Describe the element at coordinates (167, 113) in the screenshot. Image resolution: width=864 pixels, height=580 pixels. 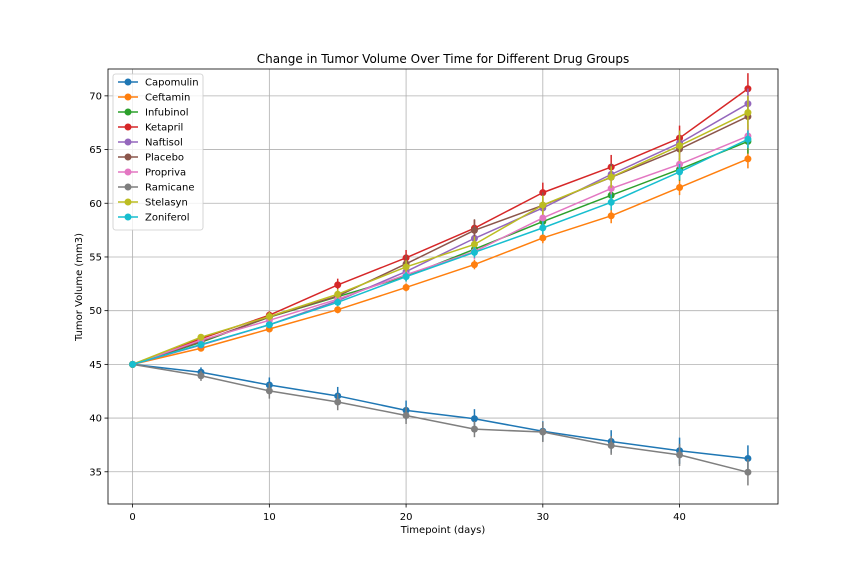
I see `legend-label: Infubinol` at that location.